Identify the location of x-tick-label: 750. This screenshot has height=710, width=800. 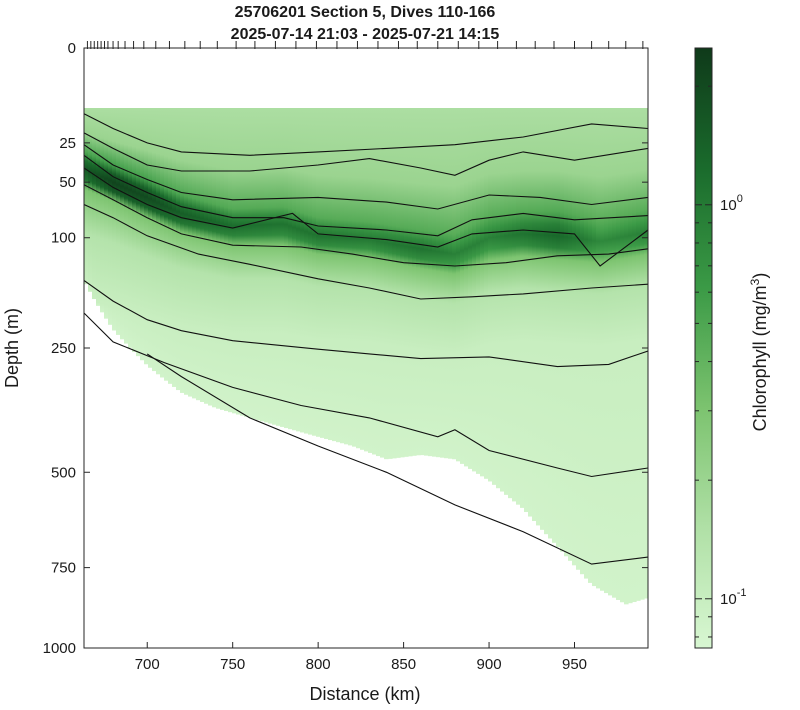
(232, 664).